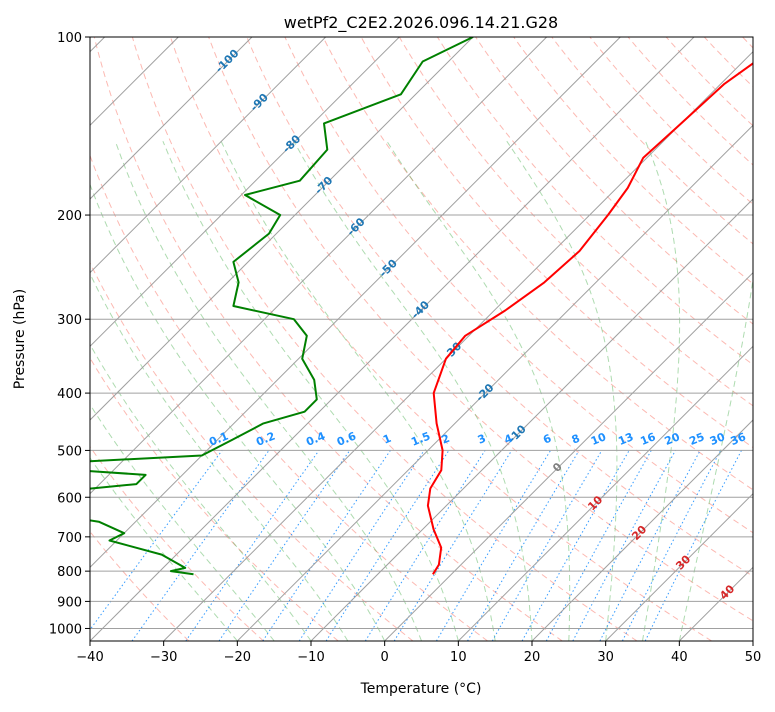 The width and height of the screenshot is (775, 712). I want to click on x-tick-label: 20, so click(532, 657).